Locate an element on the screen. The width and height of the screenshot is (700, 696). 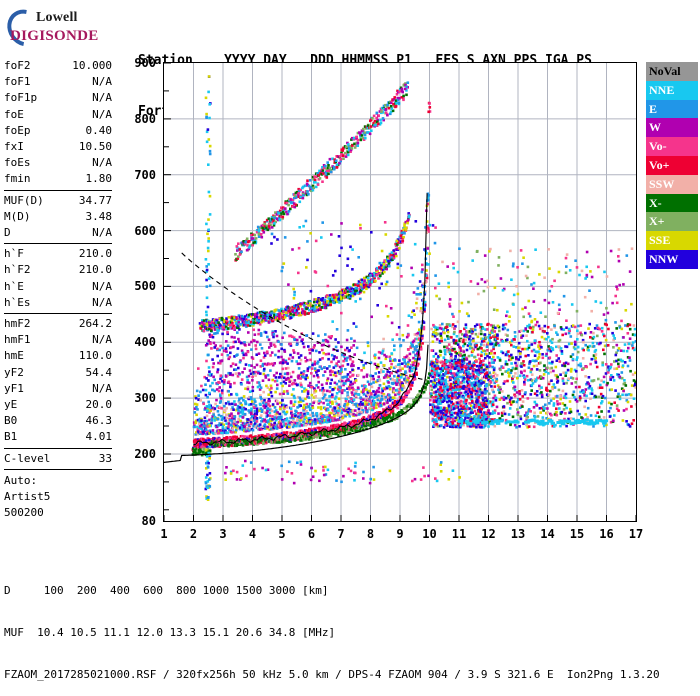
param-value: 34.77 is located at coordinates (95, 201).